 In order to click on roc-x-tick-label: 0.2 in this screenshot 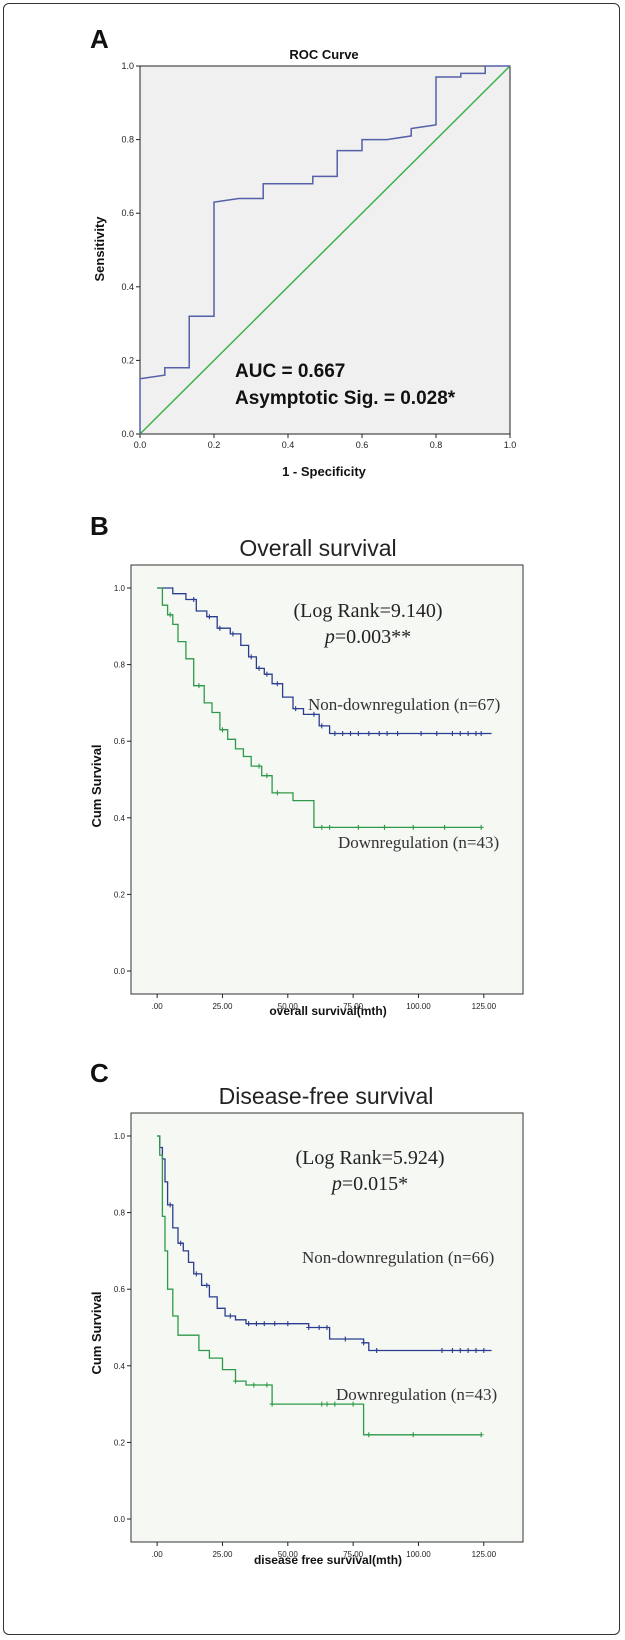, I will do `click(214, 445)`.